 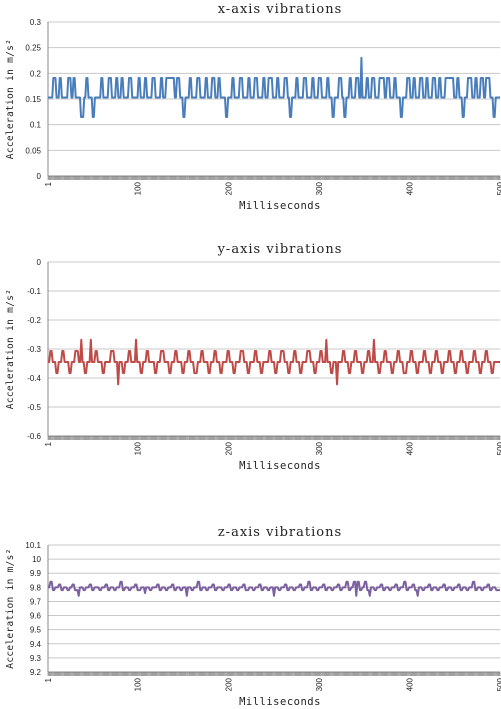 I want to click on y-tick-label: -0.6, so click(x=34, y=436).